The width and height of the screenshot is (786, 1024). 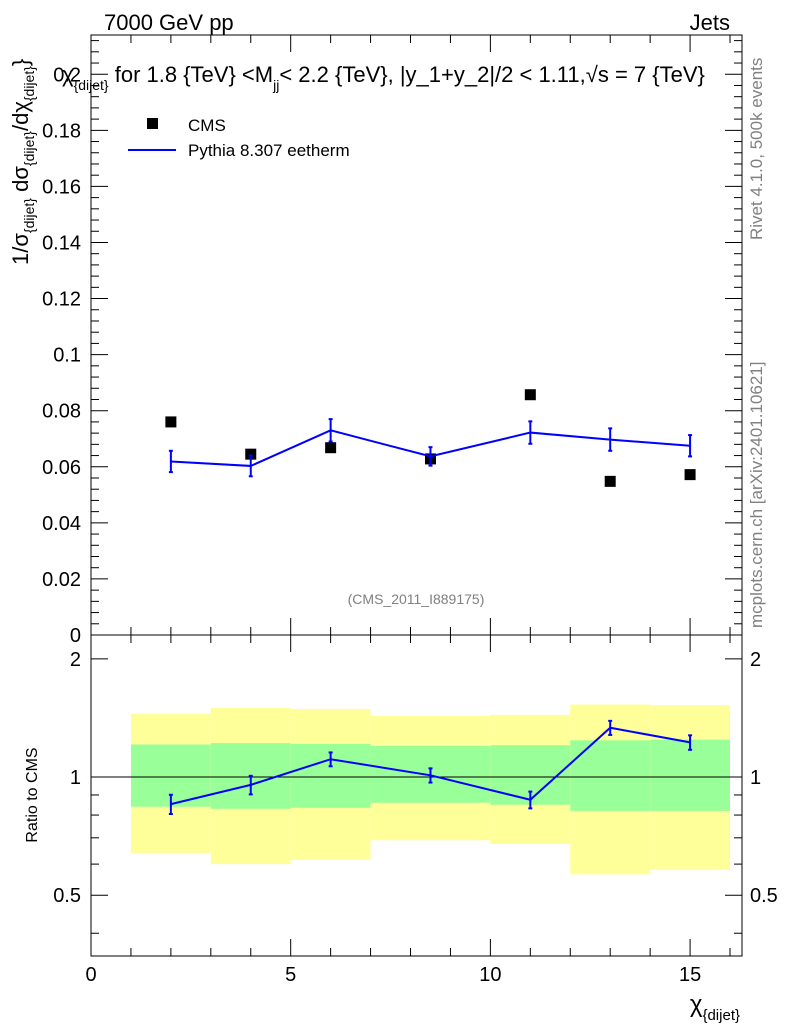 I want to click on ratio-bands, so click(x=430, y=789).